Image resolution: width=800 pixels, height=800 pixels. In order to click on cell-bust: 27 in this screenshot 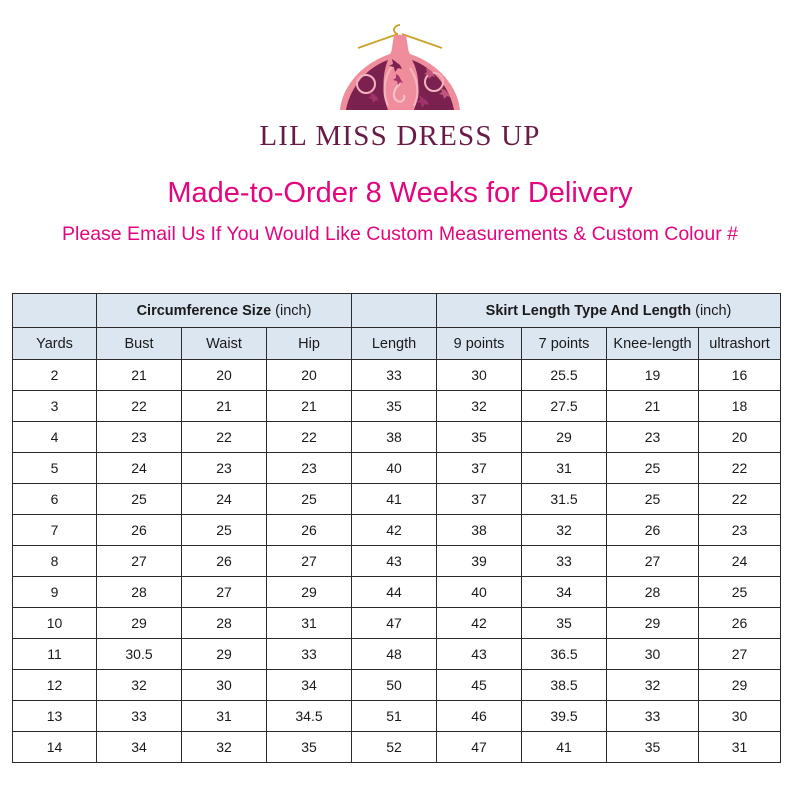, I will do `click(139, 561)`.